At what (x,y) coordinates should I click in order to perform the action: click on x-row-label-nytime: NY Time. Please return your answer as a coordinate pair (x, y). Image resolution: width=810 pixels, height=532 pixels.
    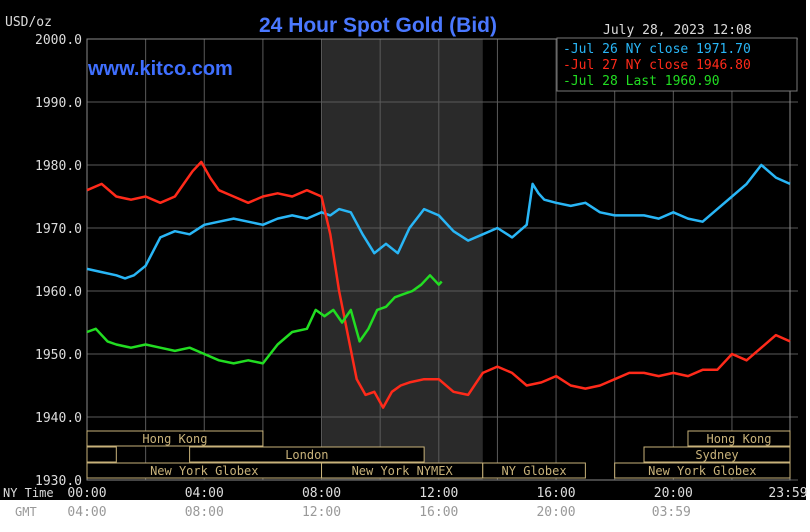
    Looking at the image, I should click on (28, 493).